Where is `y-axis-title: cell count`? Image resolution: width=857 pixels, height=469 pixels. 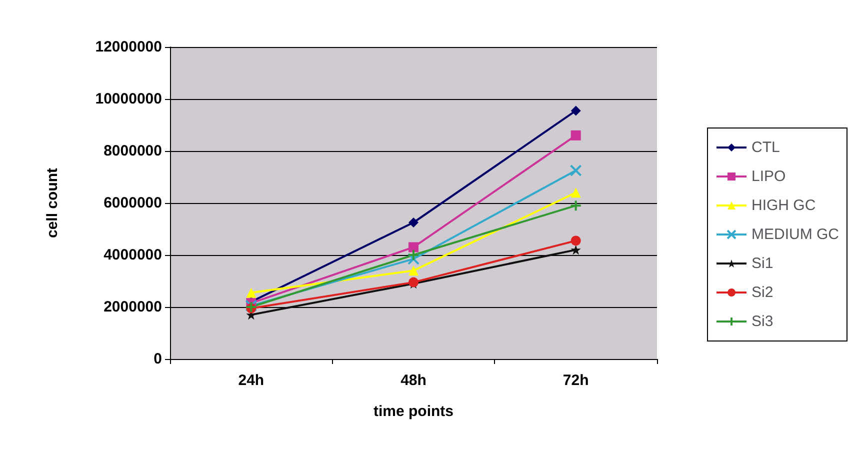
y-axis-title: cell count is located at coordinates (52, 203).